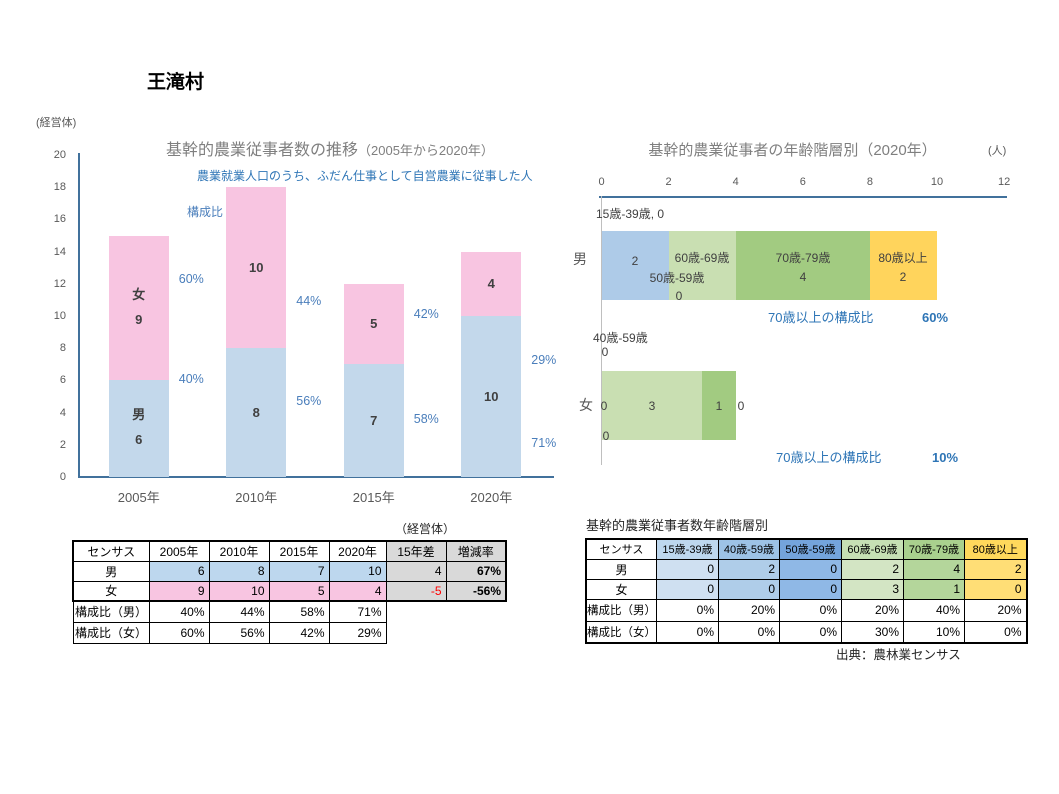 This screenshot has width=1059, height=794. What do you see at coordinates (635, 261) in the screenshot?
I see `right-chart-annotation: 2` at bounding box center [635, 261].